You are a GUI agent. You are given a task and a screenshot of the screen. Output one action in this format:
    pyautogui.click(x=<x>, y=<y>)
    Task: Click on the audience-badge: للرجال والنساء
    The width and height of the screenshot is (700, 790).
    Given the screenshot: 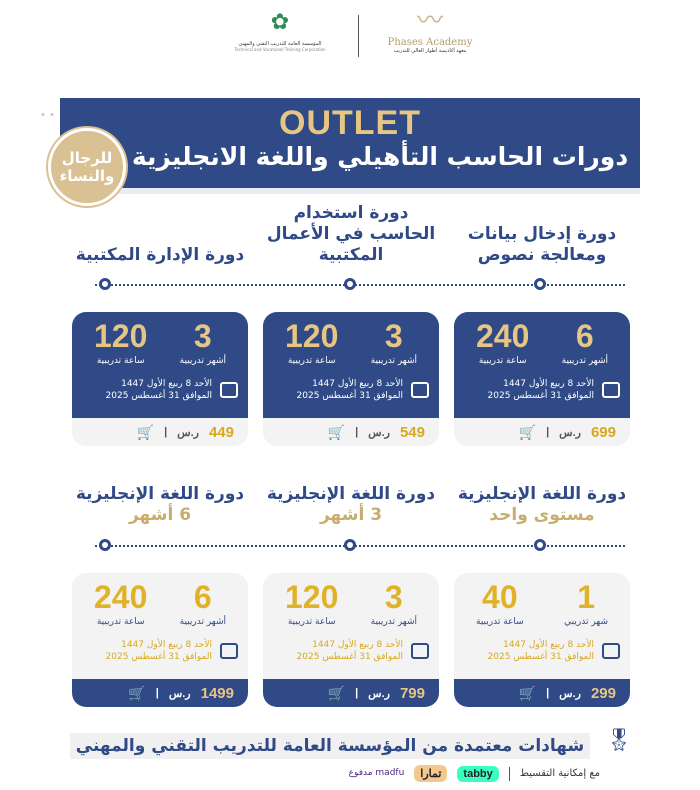 What is the action you would take?
    pyautogui.click(x=87, y=167)
    